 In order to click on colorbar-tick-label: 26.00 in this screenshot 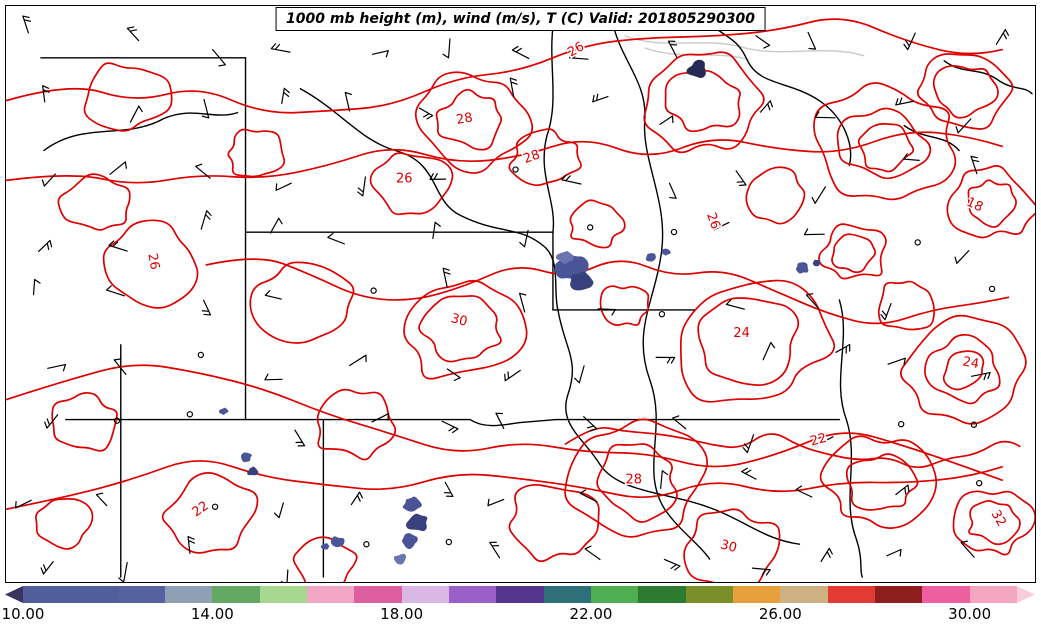, I will do `click(780, 614)`.